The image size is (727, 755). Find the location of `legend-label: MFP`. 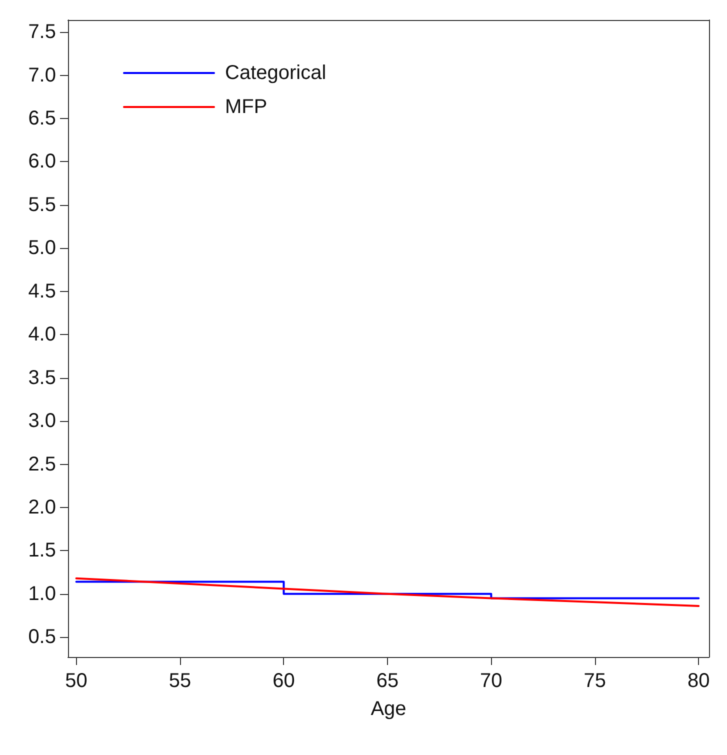

legend-label: MFP is located at coordinates (246, 107).